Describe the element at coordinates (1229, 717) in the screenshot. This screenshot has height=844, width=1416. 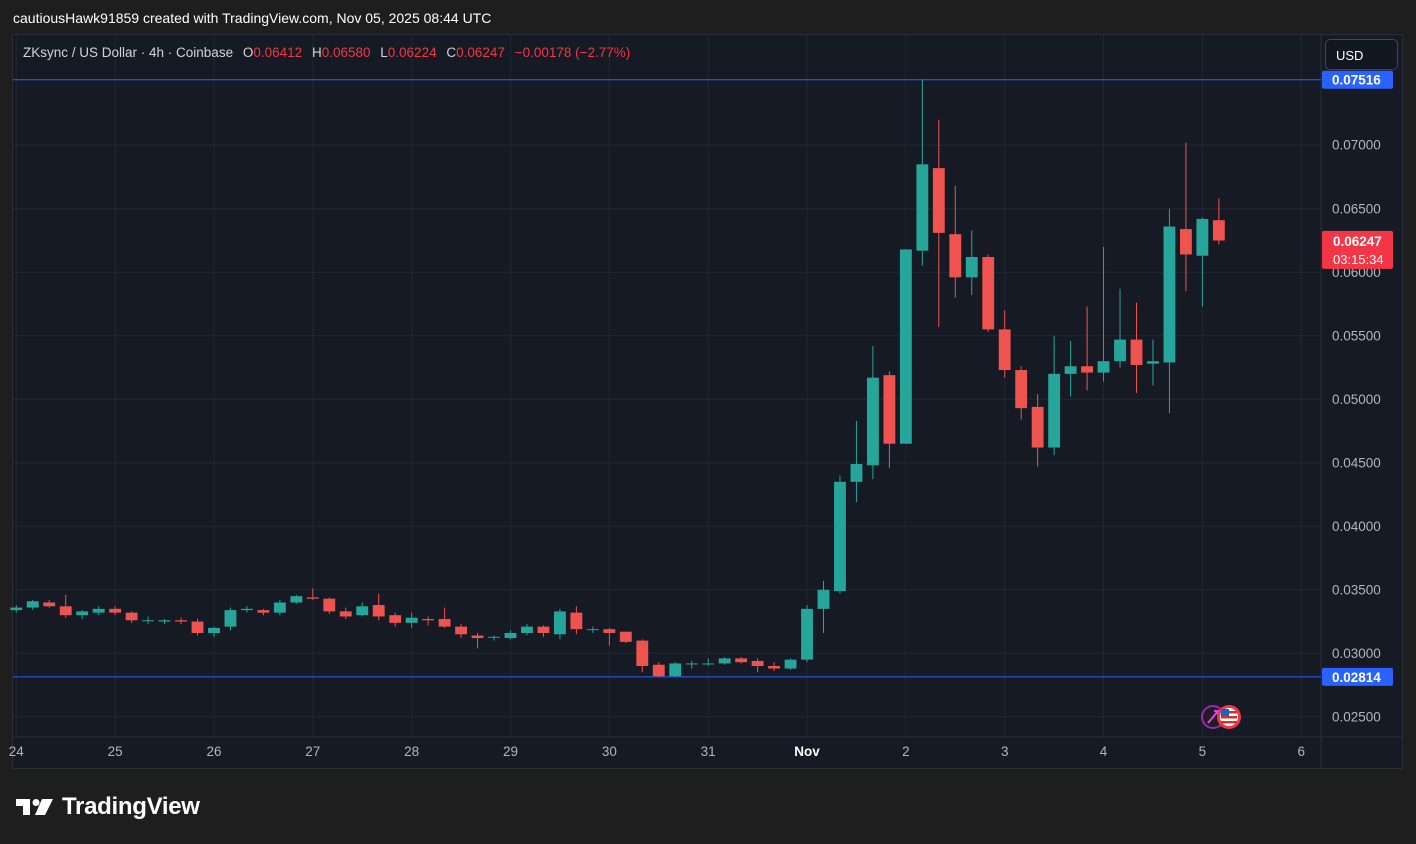
I see `us-flag-icon` at that location.